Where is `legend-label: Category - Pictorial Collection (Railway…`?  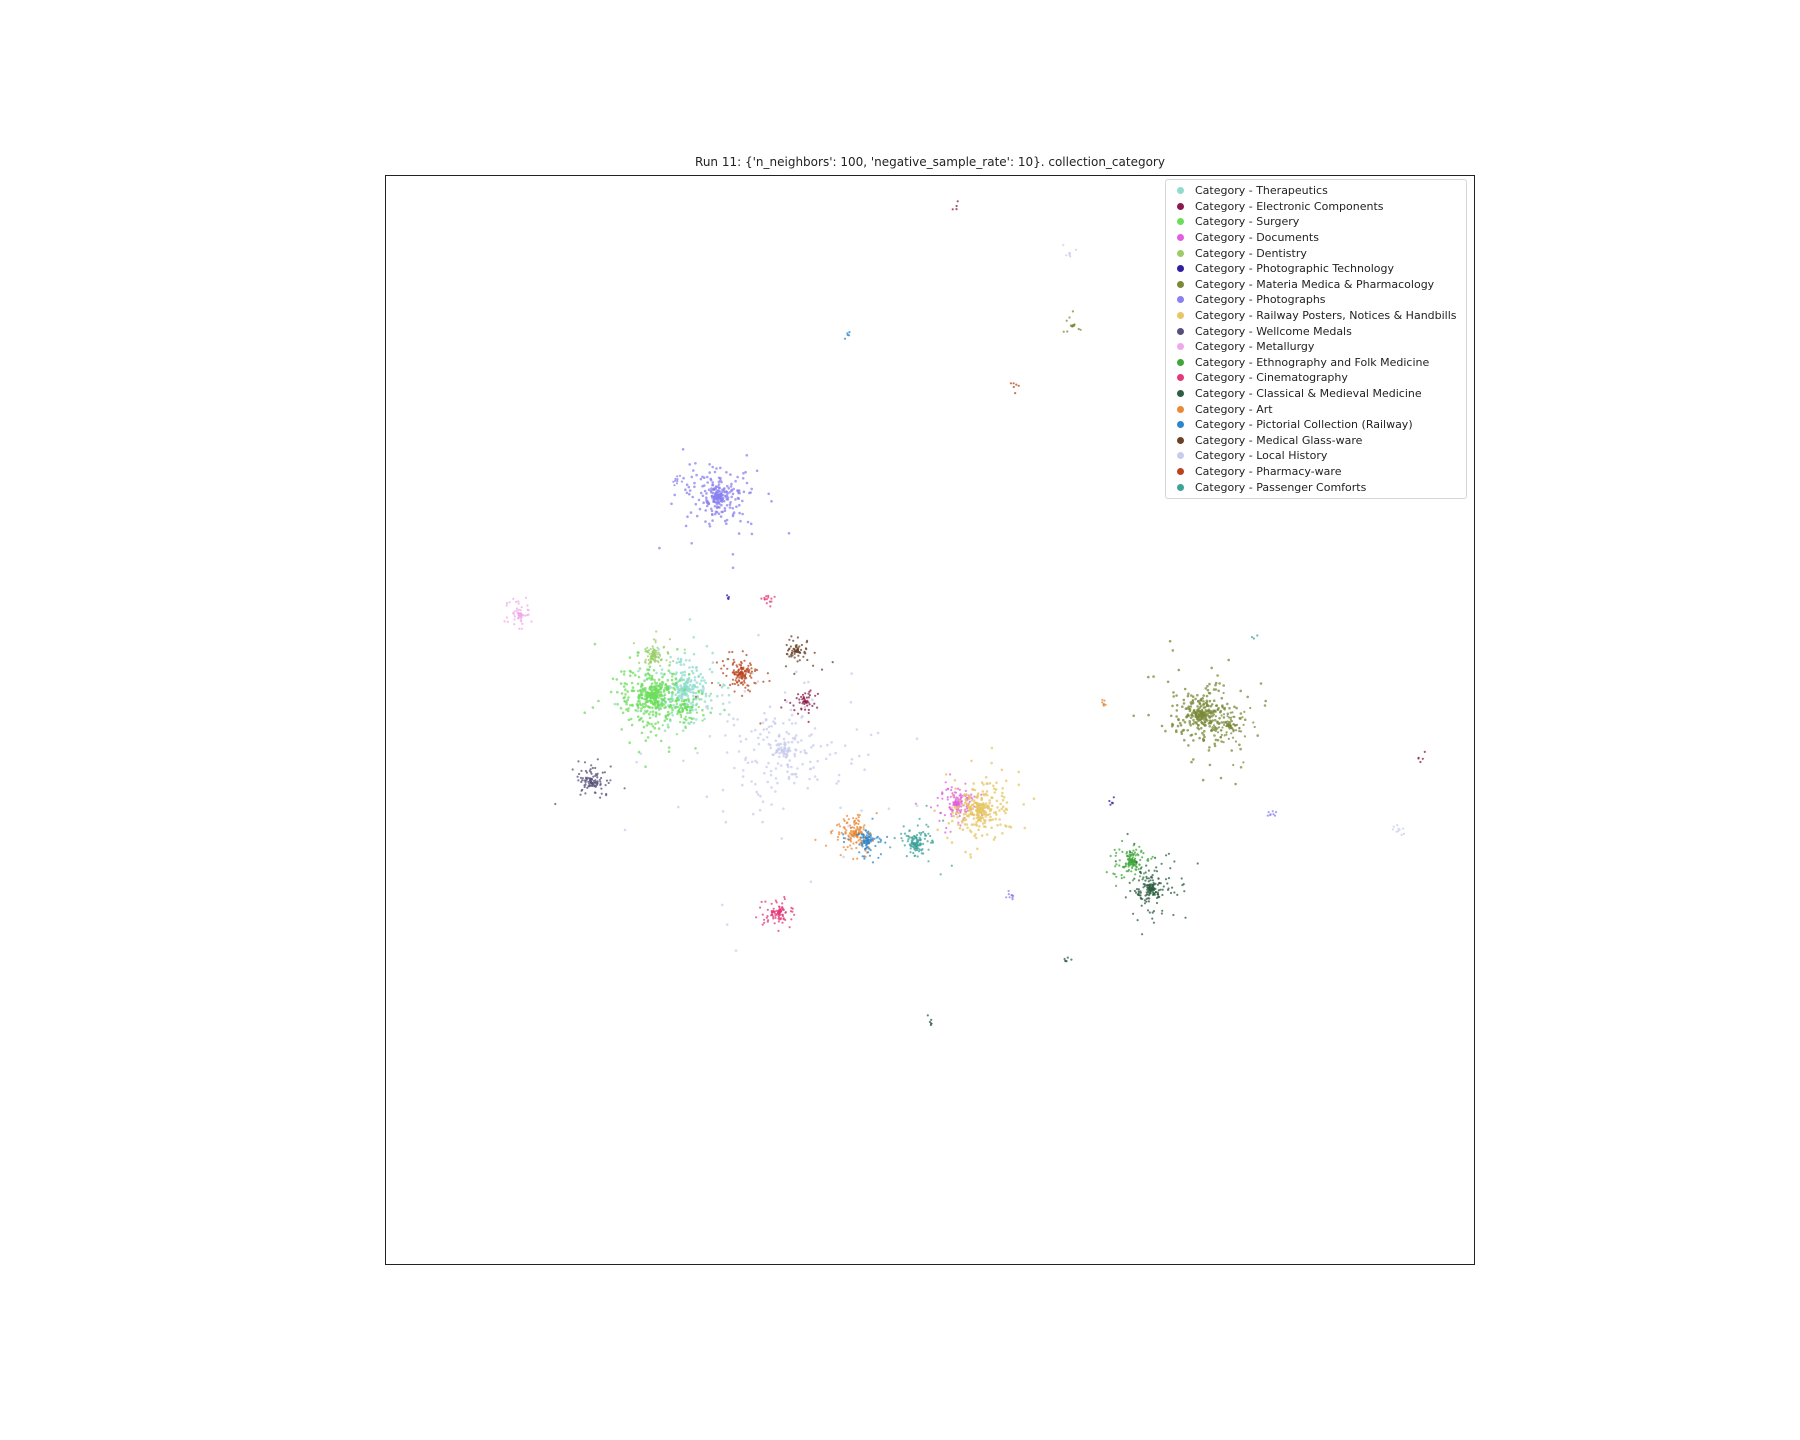 legend-label: Category - Pictorial Collection (Railway… is located at coordinates (1304, 425).